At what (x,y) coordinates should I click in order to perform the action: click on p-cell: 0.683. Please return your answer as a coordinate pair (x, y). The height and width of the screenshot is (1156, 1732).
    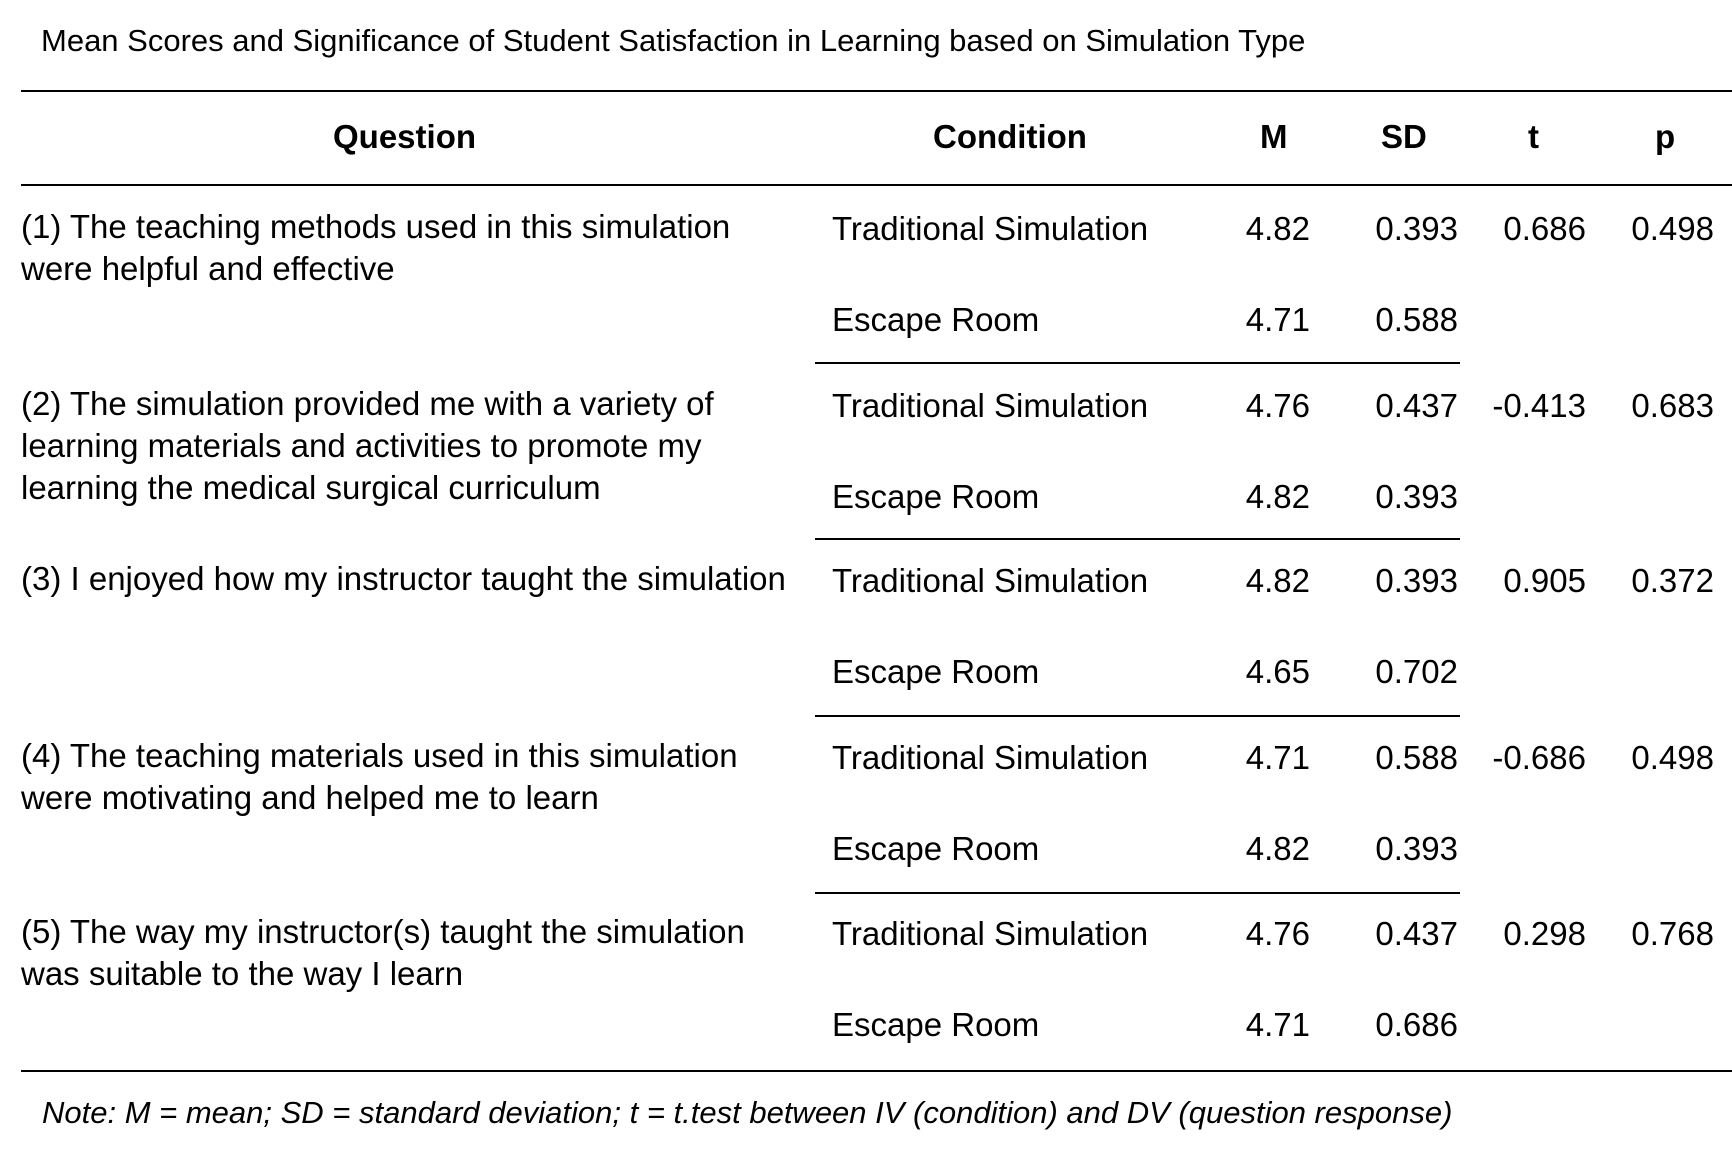
    Looking at the image, I should click on (1672, 405).